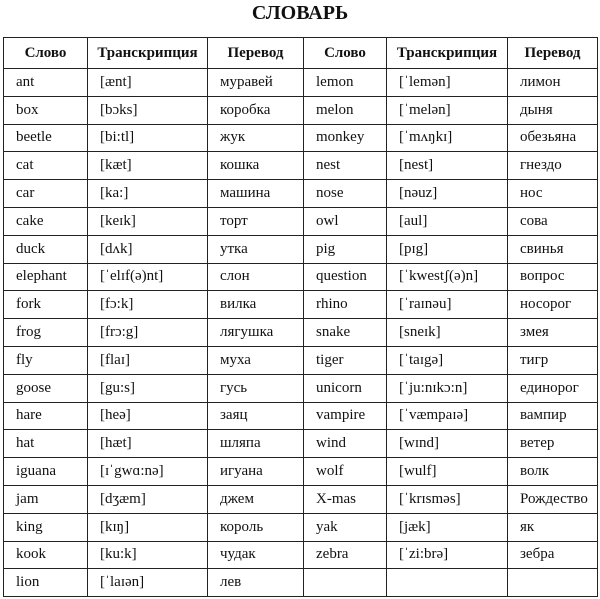 This screenshot has height=599, width=600. I want to click on table-cell: свинья, so click(552, 249).